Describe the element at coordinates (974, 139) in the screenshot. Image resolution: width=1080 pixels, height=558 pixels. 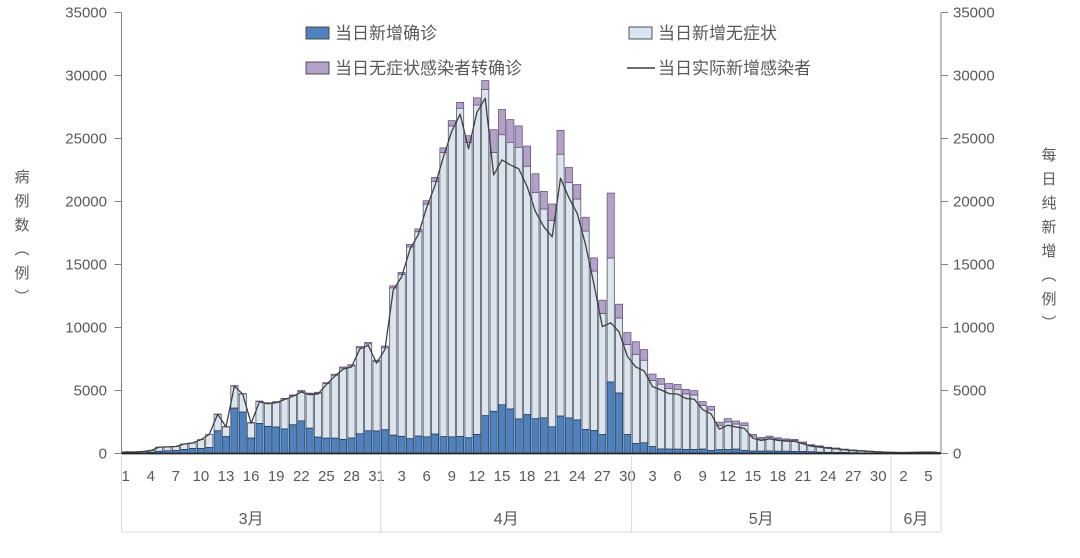
I see `right-y-tick-label: 25000` at that location.